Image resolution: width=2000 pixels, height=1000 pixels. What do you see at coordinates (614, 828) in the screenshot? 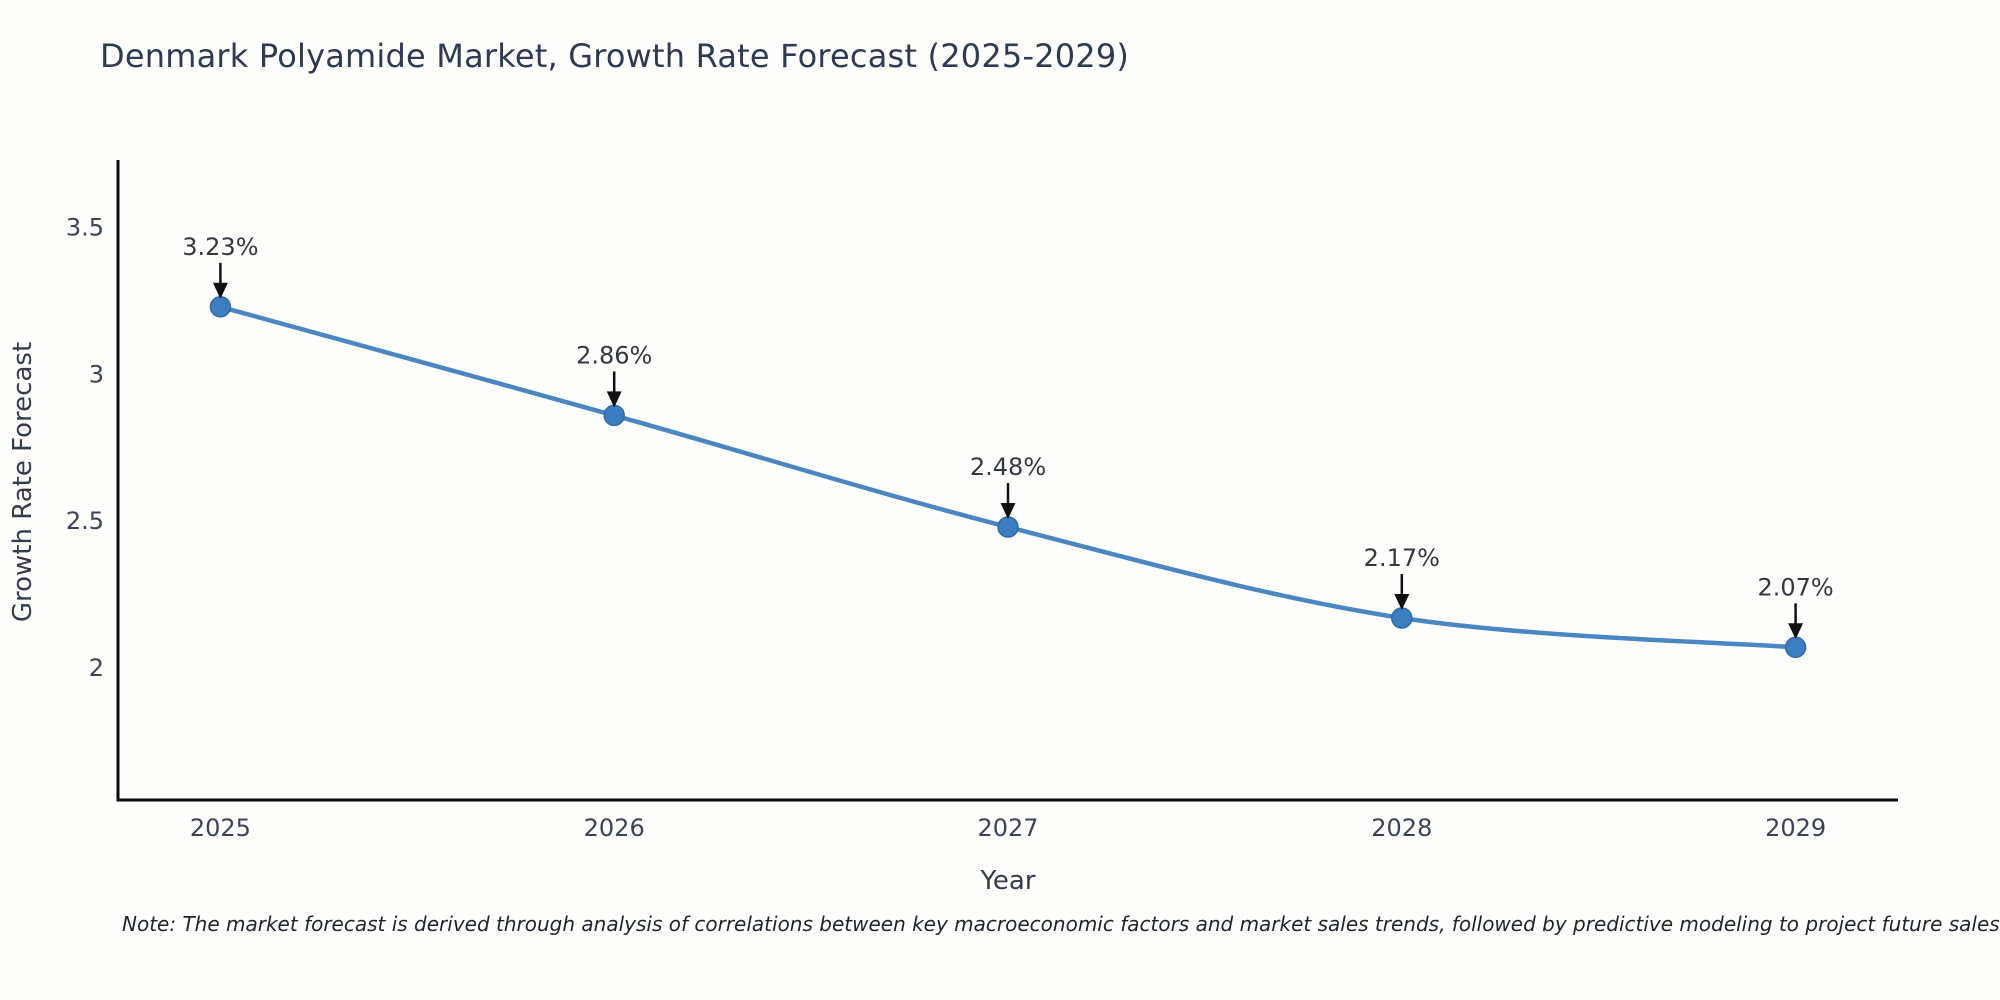
I see `x-tick-label: 2026` at bounding box center [614, 828].